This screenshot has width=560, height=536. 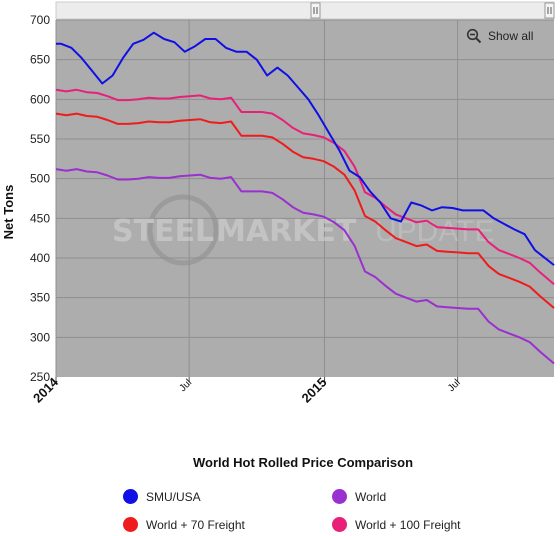 What do you see at coordinates (40, 99) in the screenshot?
I see `y-tick-label: 600` at bounding box center [40, 99].